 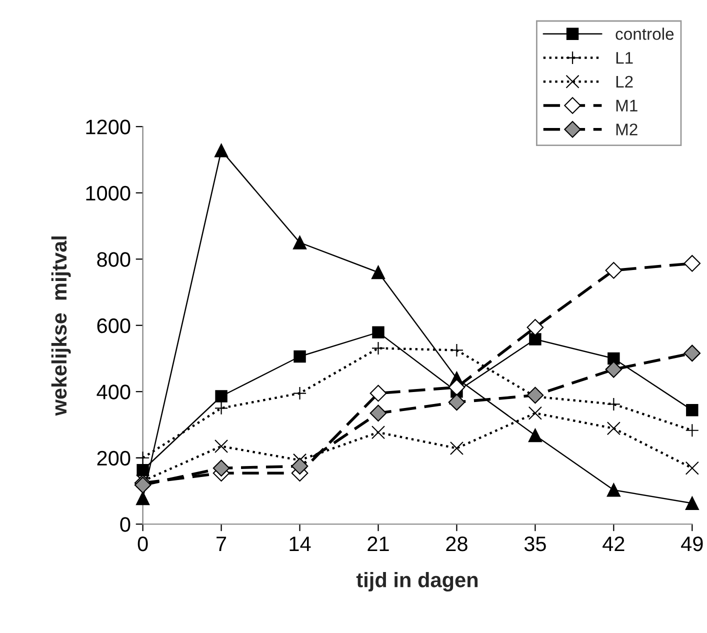 I want to click on y-tick-label: 1000, so click(x=108, y=193).